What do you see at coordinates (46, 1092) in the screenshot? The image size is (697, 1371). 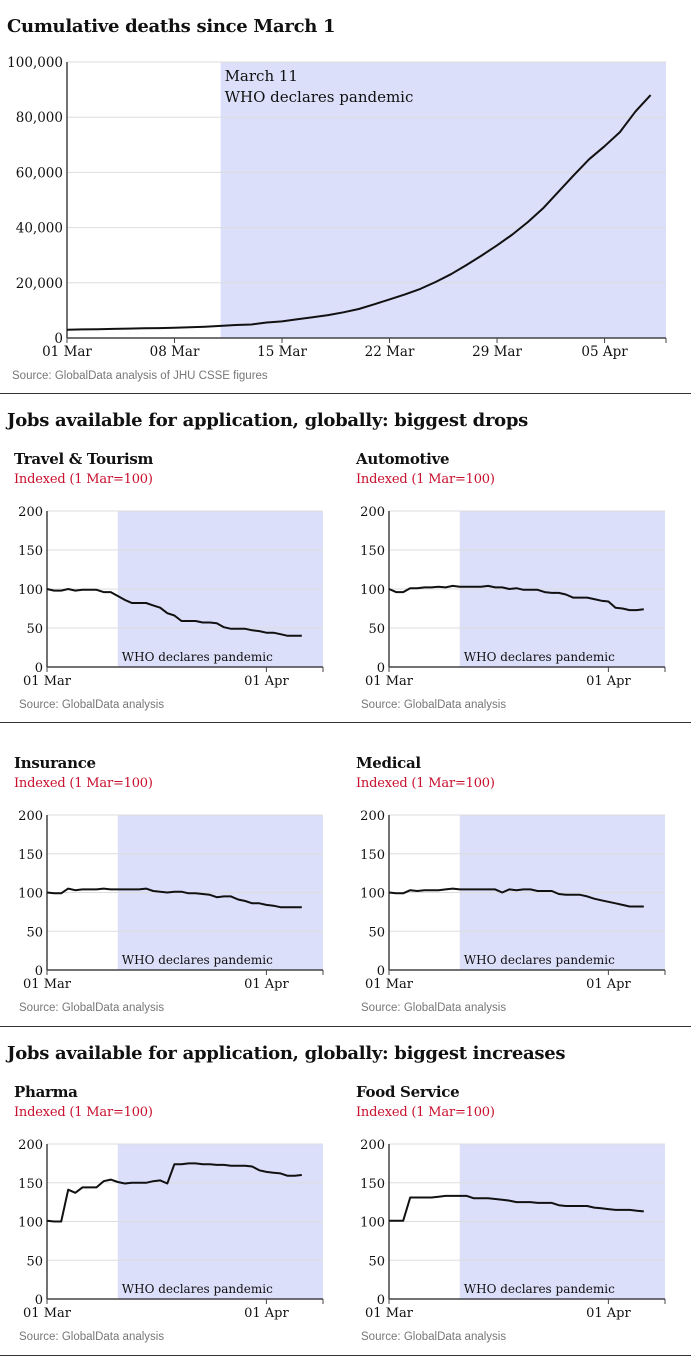 I see `chart-title: Pharma` at bounding box center [46, 1092].